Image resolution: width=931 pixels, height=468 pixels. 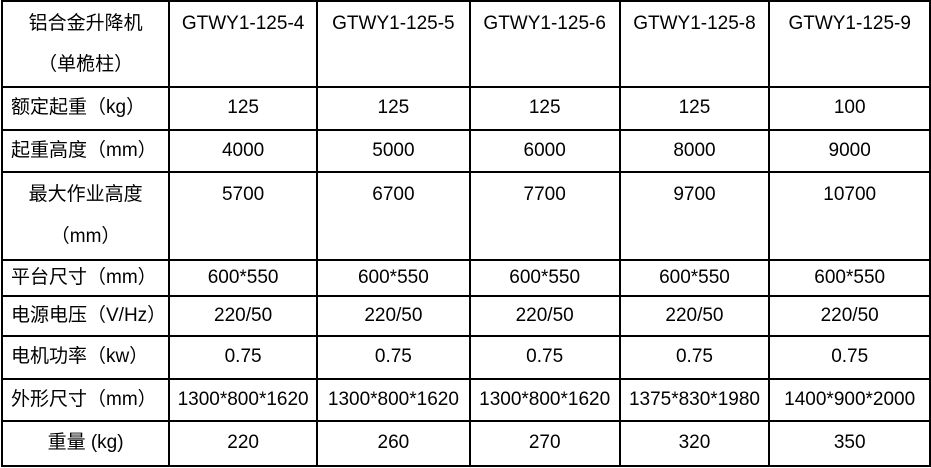 I want to click on value-cell: 6700, so click(x=393, y=216).